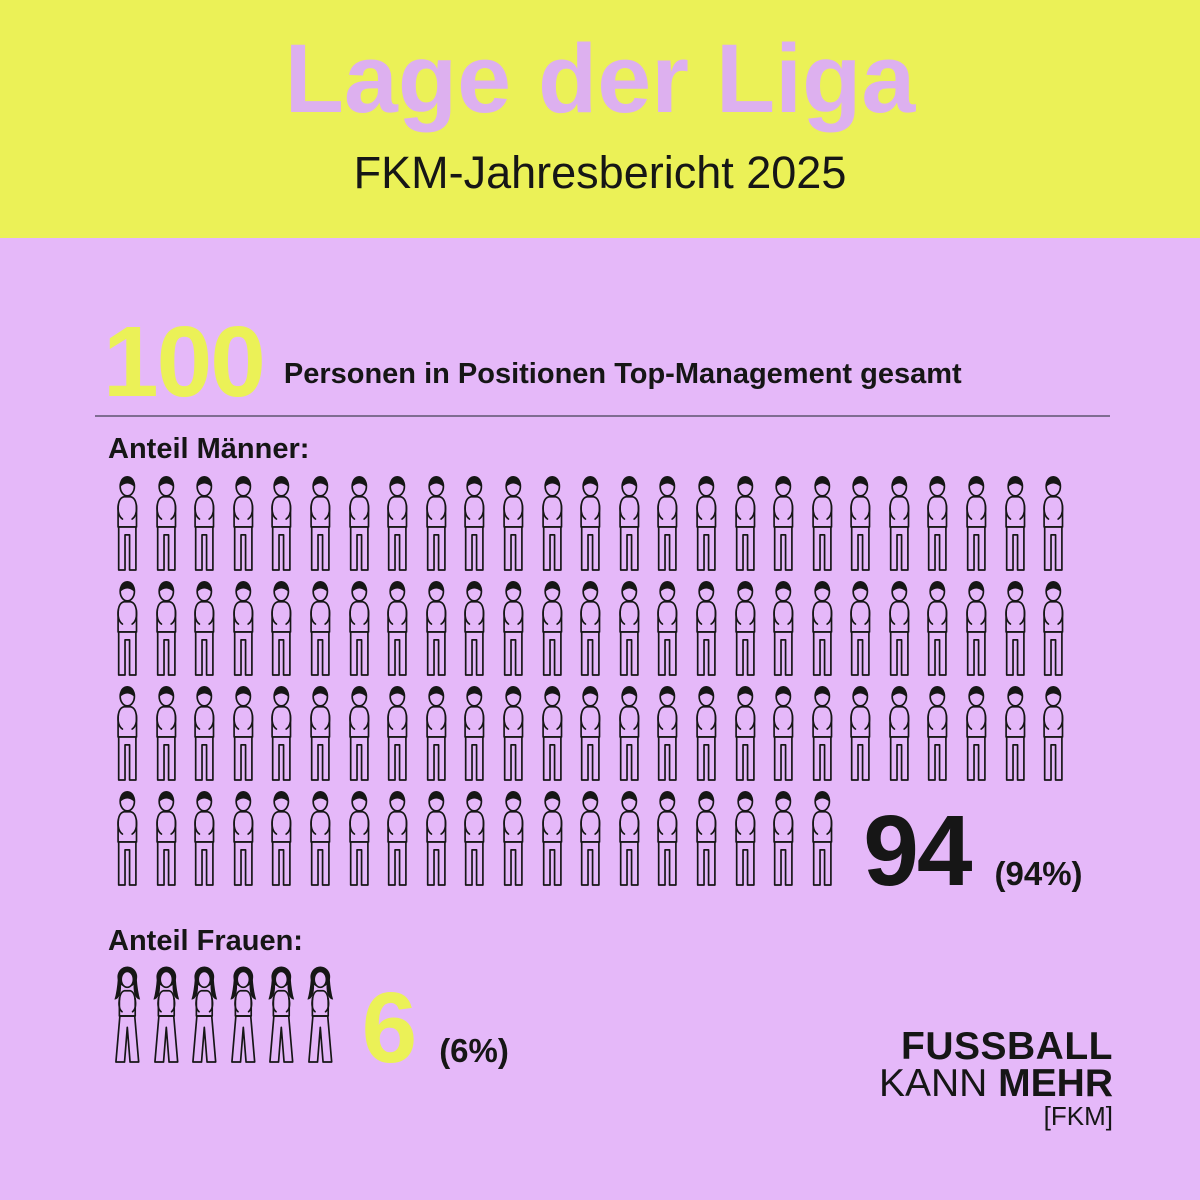 Image resolution: width=1200 pixels, height=1200 pixels. Describe the element at coordinates (600, 78) in the screenshot. I see `page-title: Lage der Liga` at that location.